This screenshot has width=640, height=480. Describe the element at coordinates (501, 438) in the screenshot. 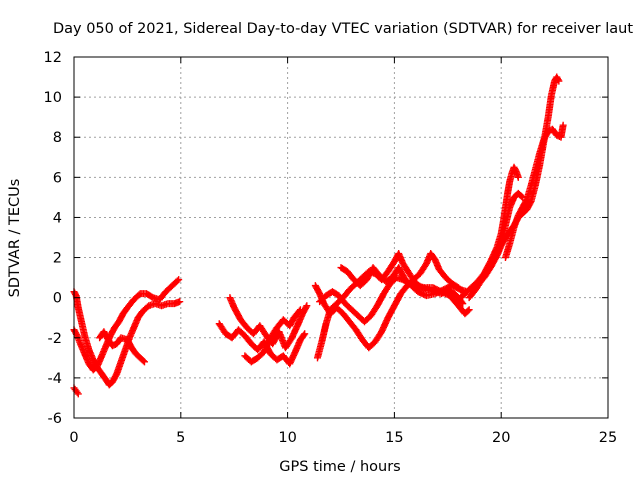

I see `x-tick-label: 20` at that location.